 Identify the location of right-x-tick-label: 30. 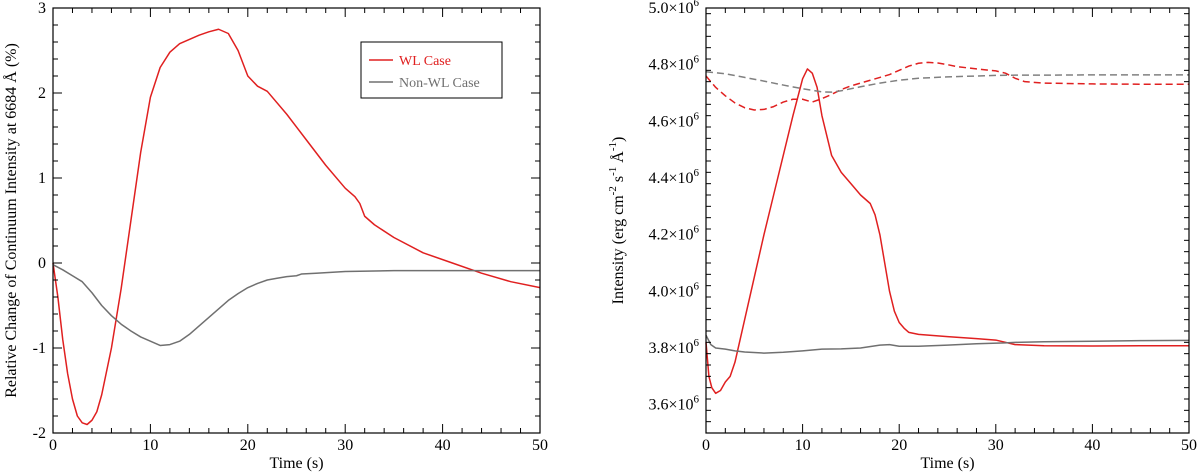
(996, 445).